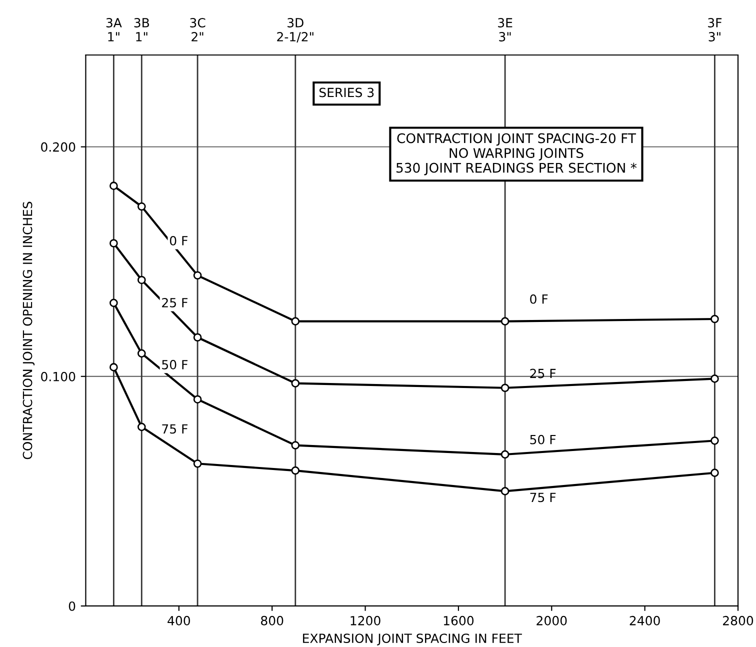 The width and height of the screenshot is (756, 647). What do you see at coordinates (198, 30) in the screenshot?
I see `ref-line-label: 3C 2"` at bounding box center [198, 30].